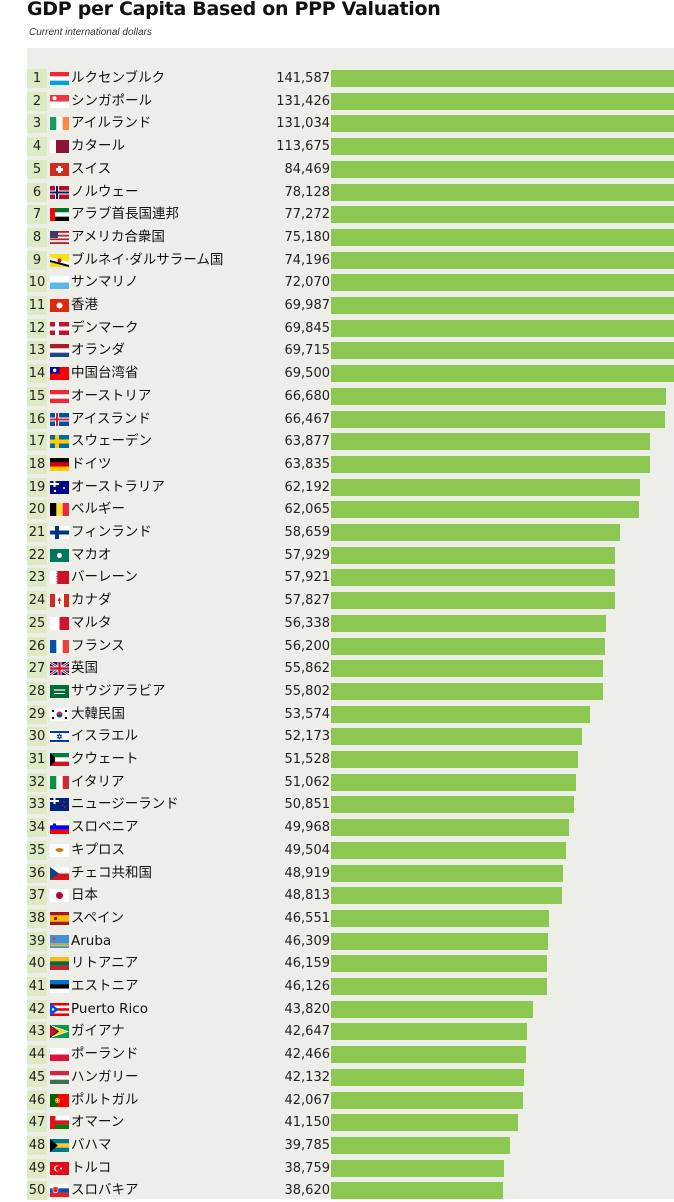 Image resolution: width=674 pixels, height=1202 pixels. I want to click on norway-flag-icon, so click(59, 192).